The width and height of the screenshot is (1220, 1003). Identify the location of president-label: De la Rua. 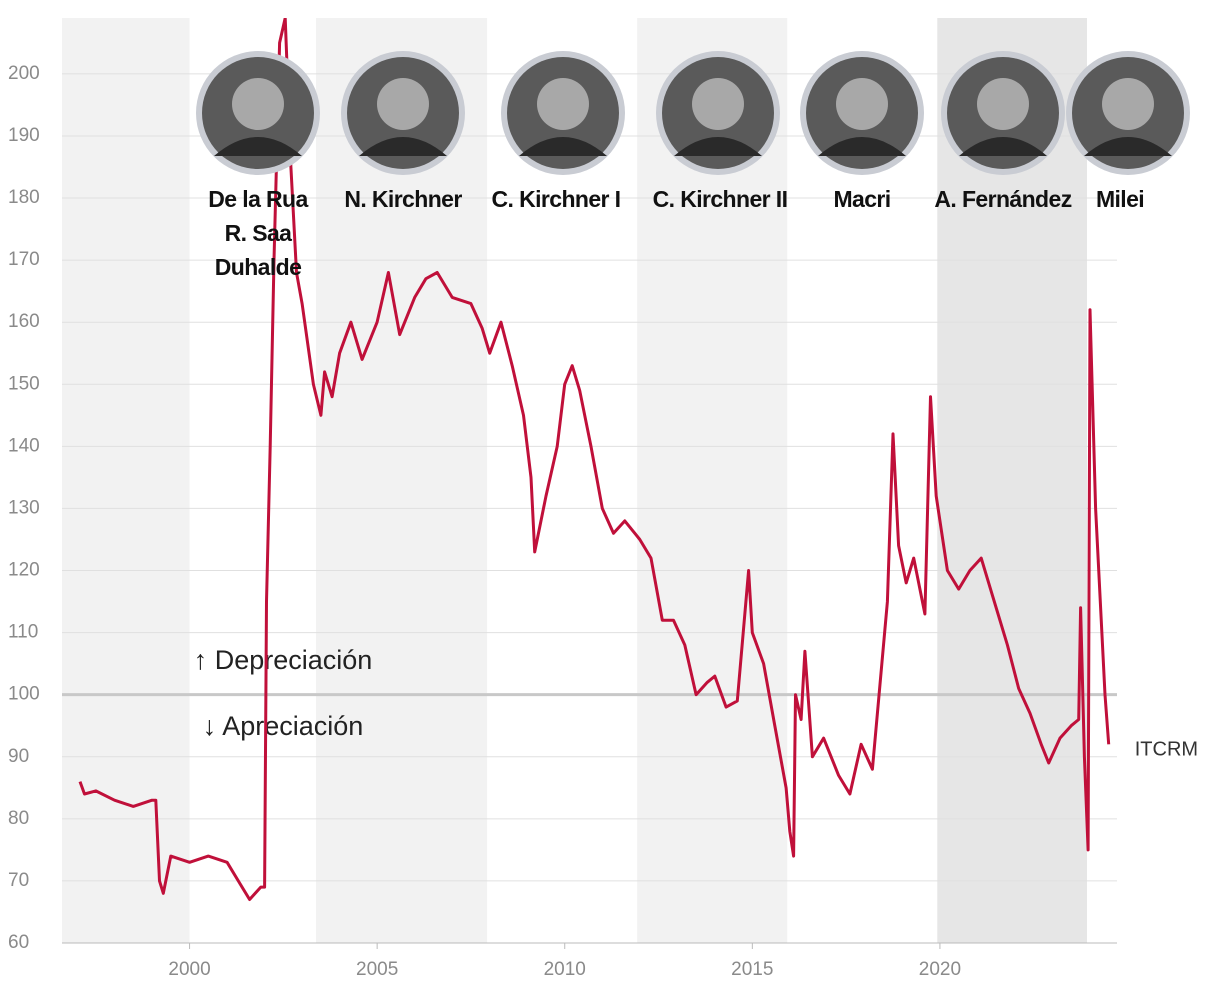
(258, 199).